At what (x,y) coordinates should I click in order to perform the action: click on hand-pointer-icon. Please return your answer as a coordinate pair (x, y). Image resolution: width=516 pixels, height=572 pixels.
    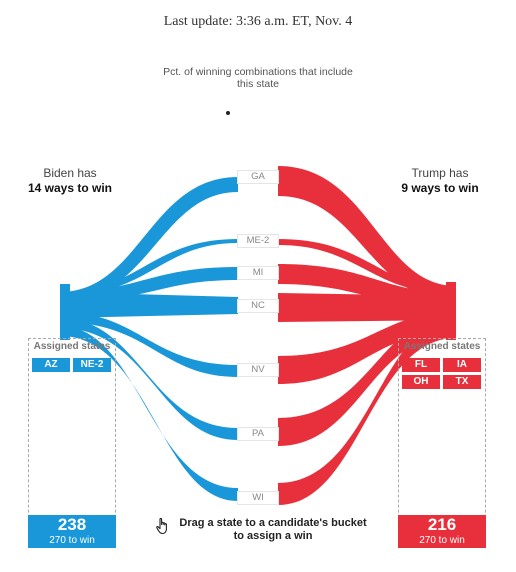
    Looking at the image, I should click on (161, 526).